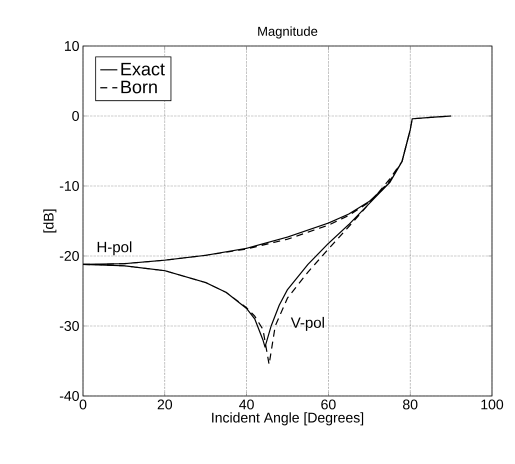 The height and width of the screenshot is (464, 515). What do you see at coordinates (410, 405) in the screenshot?
I see `x-tick-label: 80` at bounding box center [410, 405].